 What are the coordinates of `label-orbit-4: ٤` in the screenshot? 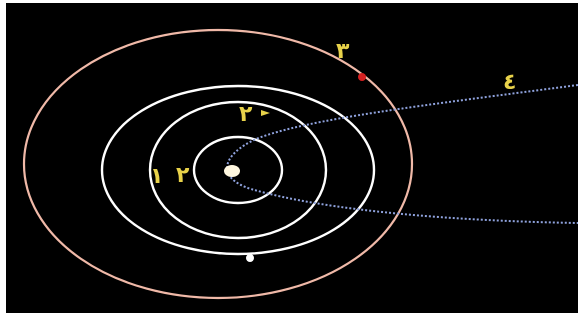 It's located at (509, 82).